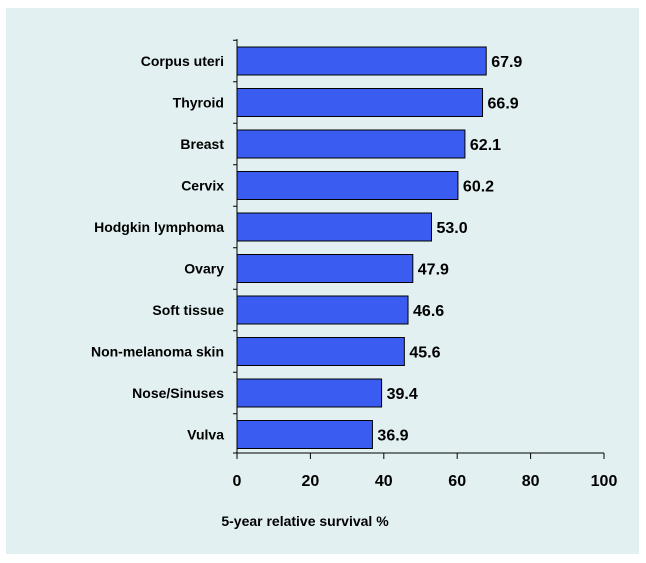 The height and width of the screenshot is (563, 646). I want to click on value-label-thyroid: 66.9, so click(503, 104).